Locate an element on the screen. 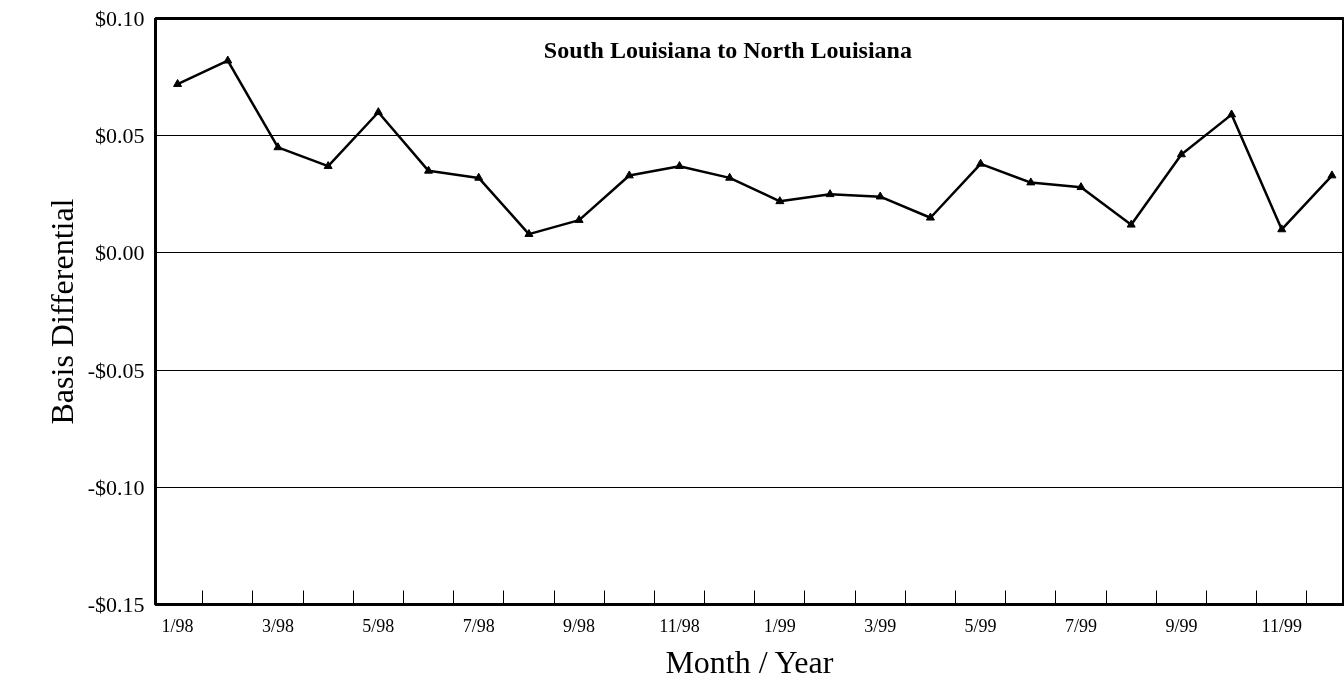 The image size is (1344, 699). y-tick-label: -$0.05 is located at coordinates (116, 370).